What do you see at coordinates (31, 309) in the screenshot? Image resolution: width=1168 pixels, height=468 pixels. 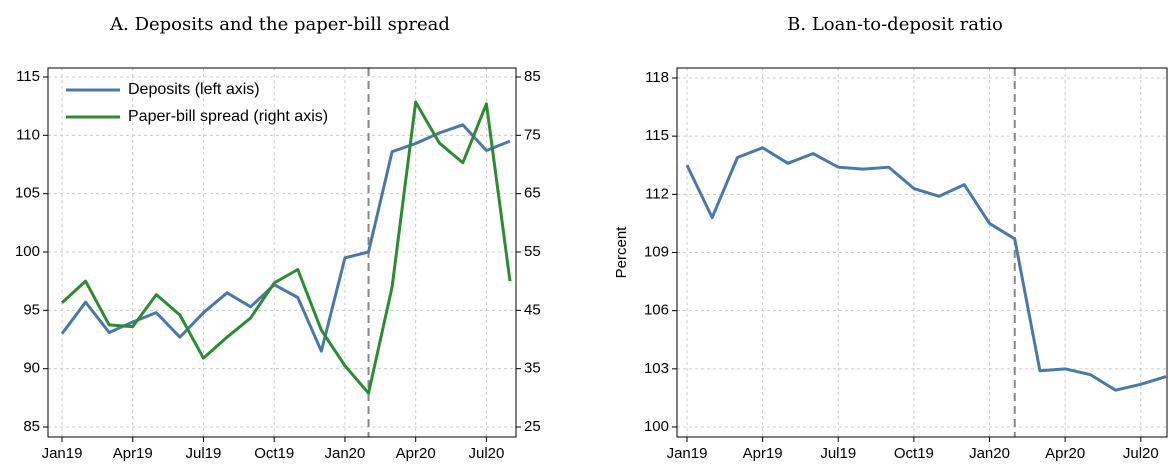 I see `y-tick-label: 95` at bounding box center [31, 309].